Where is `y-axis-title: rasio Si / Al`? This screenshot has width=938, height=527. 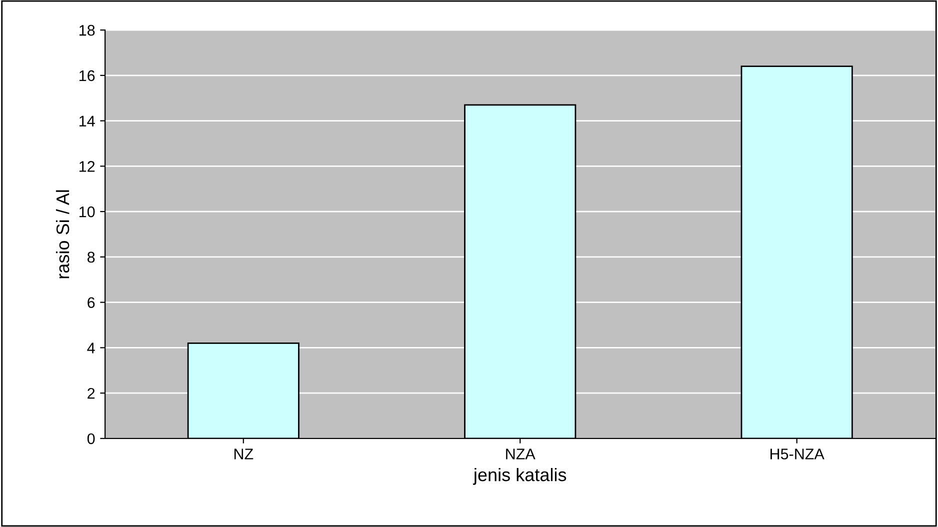 y-axis-title: rasio Si / Al is located at coordinates (63, 234).